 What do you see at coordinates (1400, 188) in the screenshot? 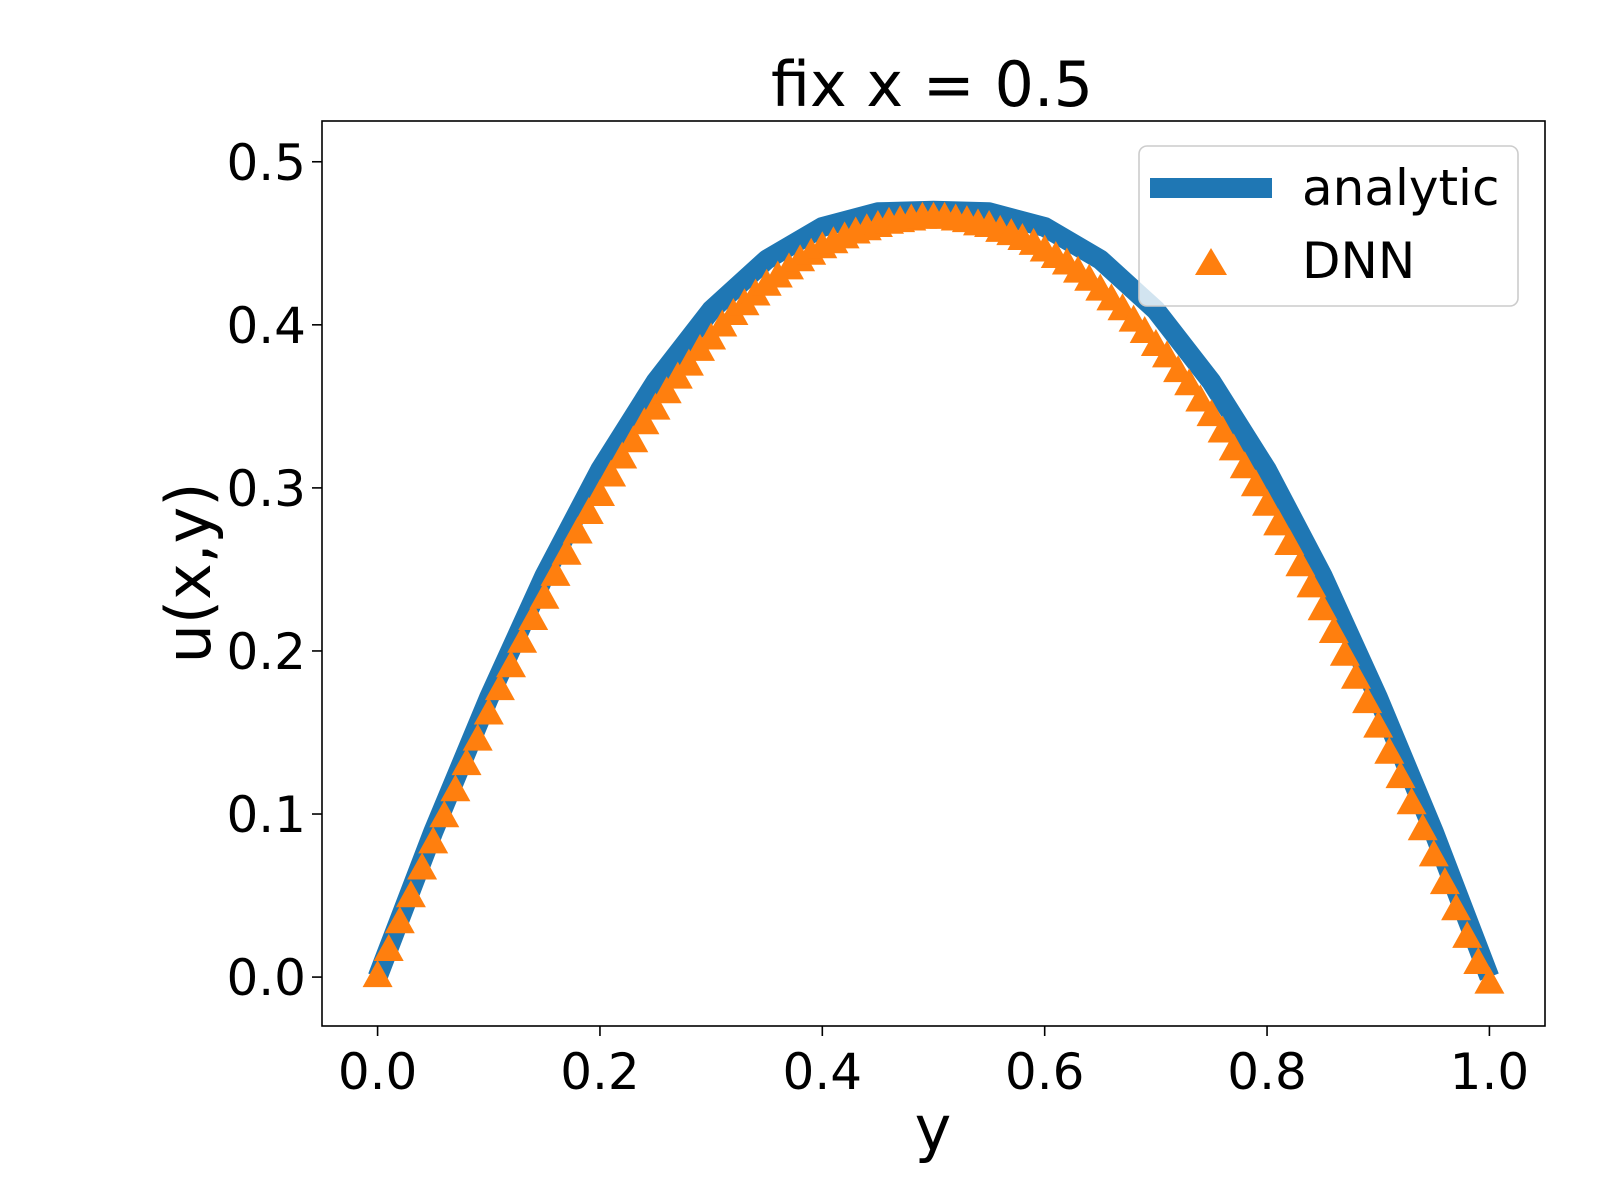
I see `legend-analytic-label: analytic` at bounding box center [1400, 188].